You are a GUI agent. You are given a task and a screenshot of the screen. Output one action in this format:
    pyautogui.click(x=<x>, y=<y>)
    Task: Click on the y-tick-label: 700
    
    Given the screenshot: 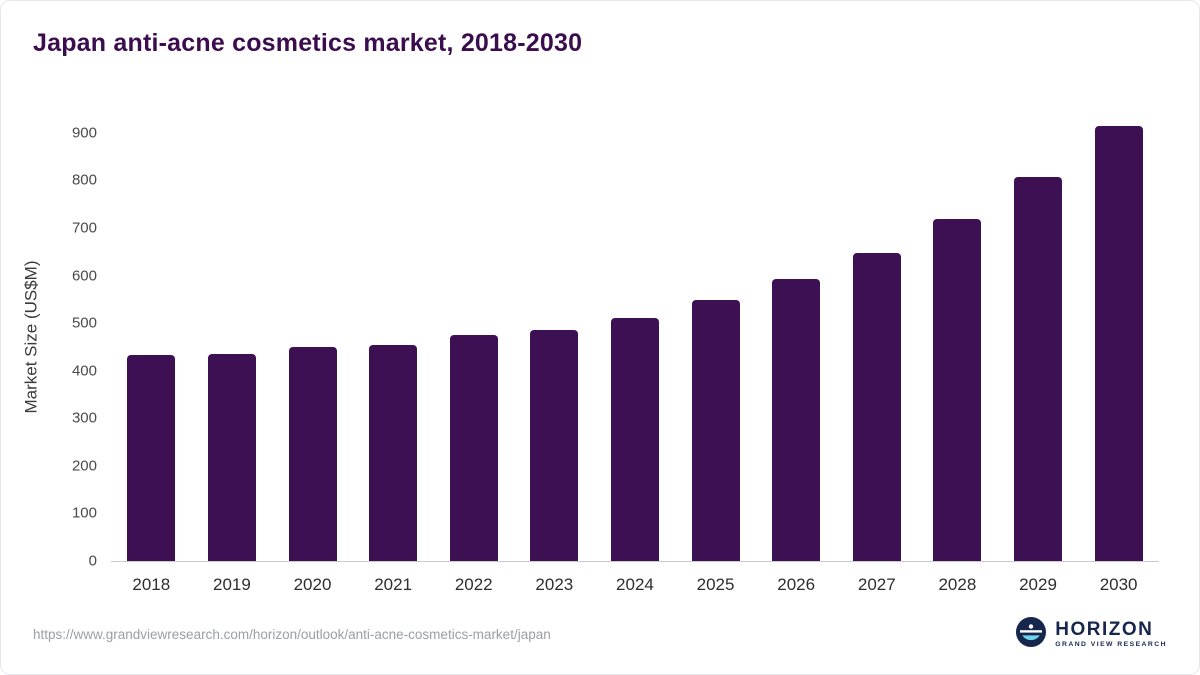 What is the action you would take?
    pyautogui.click(x=84, y=228)
    